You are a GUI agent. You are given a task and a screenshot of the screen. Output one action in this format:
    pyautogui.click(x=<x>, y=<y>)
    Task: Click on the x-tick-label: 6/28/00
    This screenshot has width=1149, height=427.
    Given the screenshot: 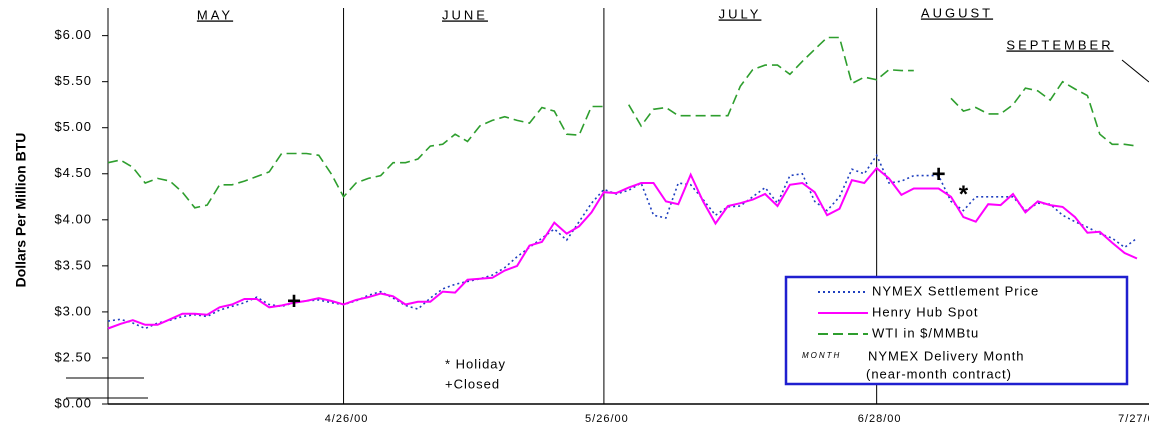 What is the action you would take?
    pyautogui.click(x=880, y=419)
    